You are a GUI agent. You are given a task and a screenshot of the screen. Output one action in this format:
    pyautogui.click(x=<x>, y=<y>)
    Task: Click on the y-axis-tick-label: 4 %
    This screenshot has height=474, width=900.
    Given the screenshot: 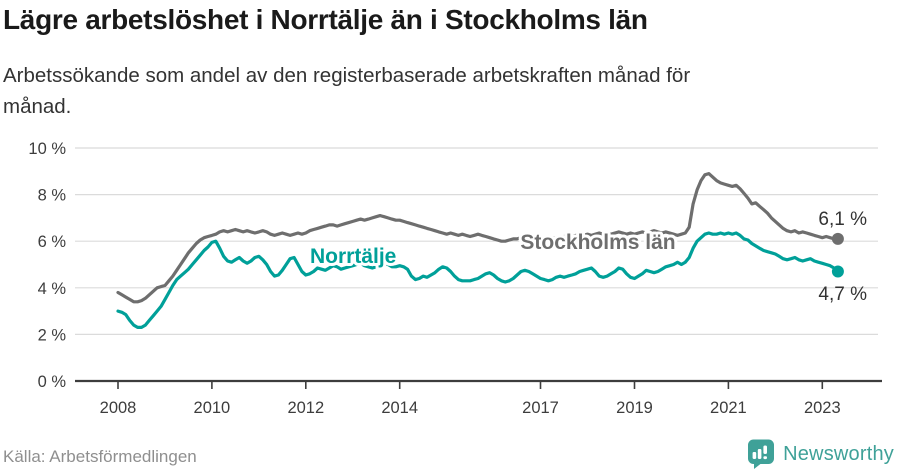 What is the action you would take?
    pyautogui.click(x=52, y=289)
    